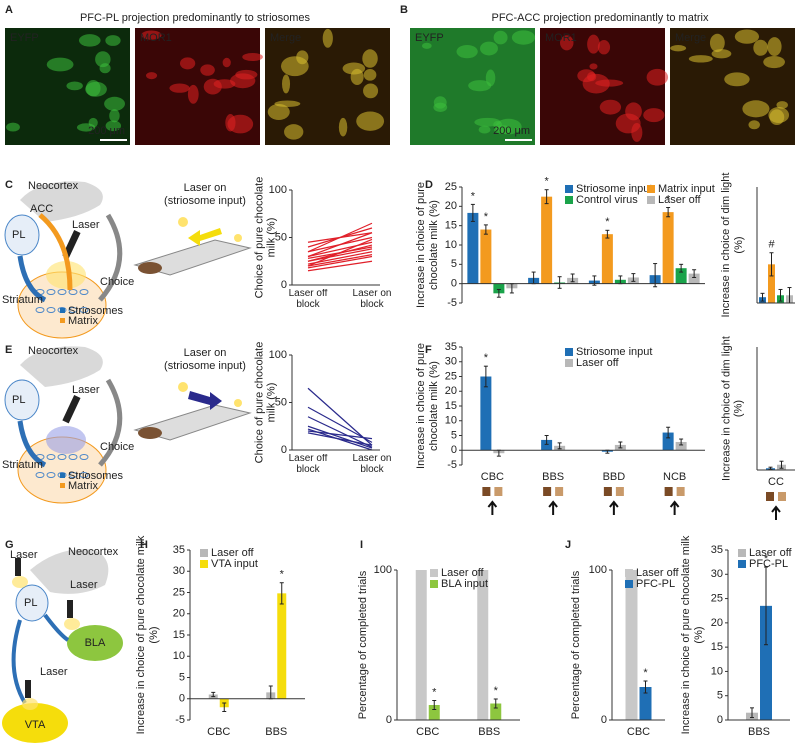 This screenshot has height=749, width=800. I want to click on image-label: EYFP, so click(24, 38).